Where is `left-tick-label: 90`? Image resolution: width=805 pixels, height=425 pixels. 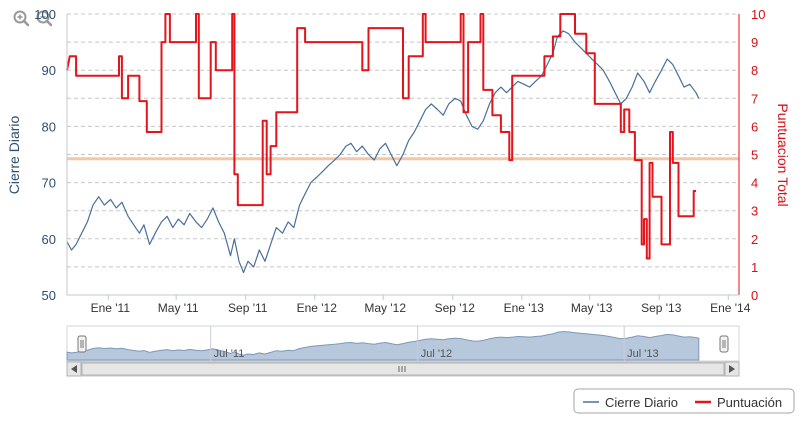 left-tick-label: 90 is located at coordinates (49, 70).